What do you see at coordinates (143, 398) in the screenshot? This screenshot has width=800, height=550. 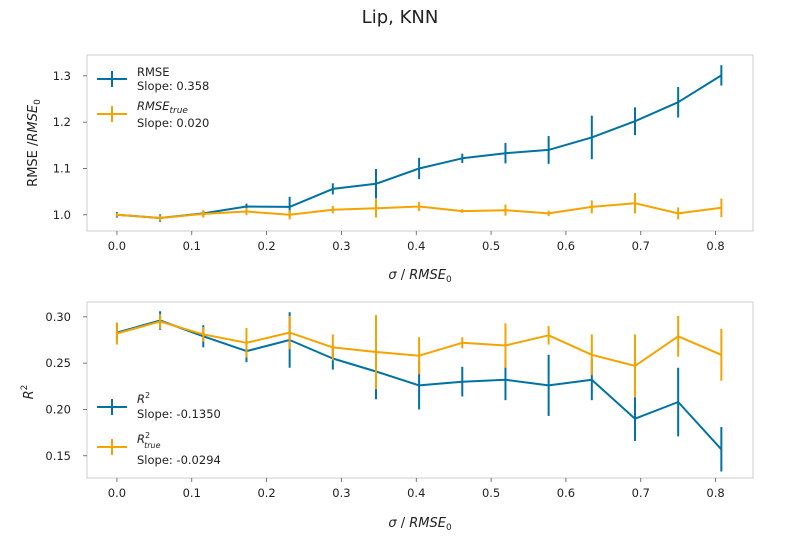 I see `legend-label-r2: R2` at bounding box center [143, 398].